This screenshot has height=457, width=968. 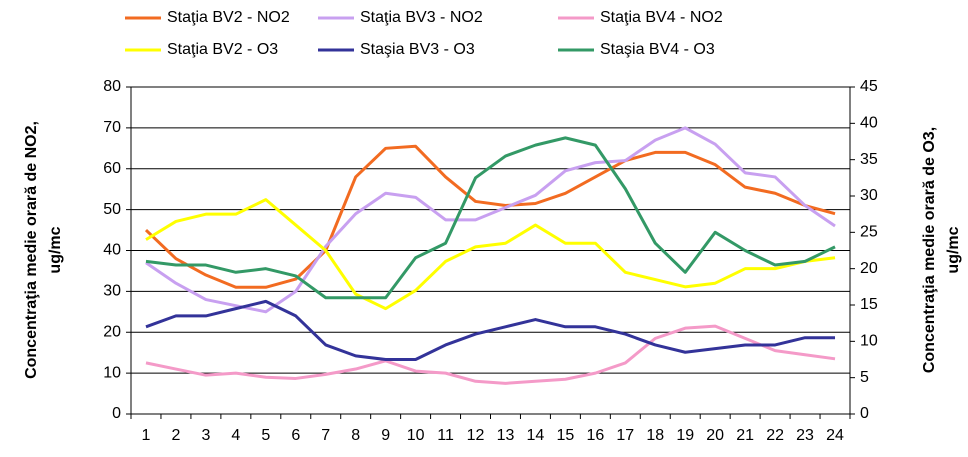 What do you see at coordinates (205, 435) in the screenshot?
I see `x-tick-label: 3` at bounding box center [205, 435].